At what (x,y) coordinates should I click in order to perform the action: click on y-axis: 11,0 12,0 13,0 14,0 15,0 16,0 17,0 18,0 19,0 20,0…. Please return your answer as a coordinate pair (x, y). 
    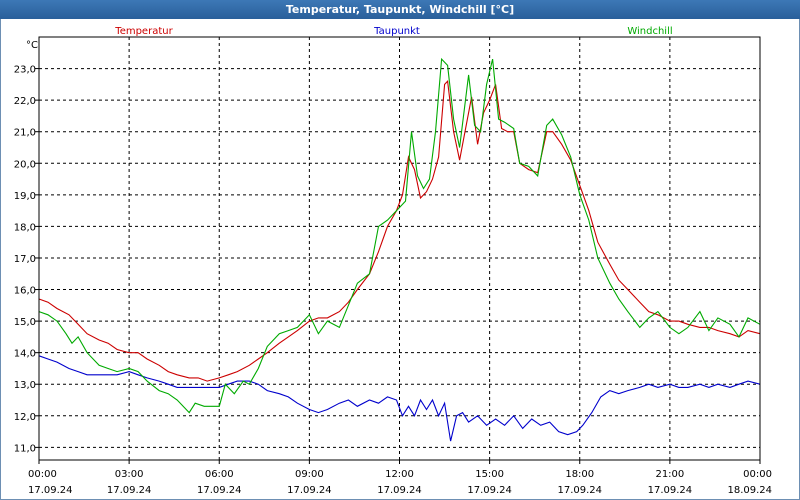
    Looking at the image, I should click on (26, 259).